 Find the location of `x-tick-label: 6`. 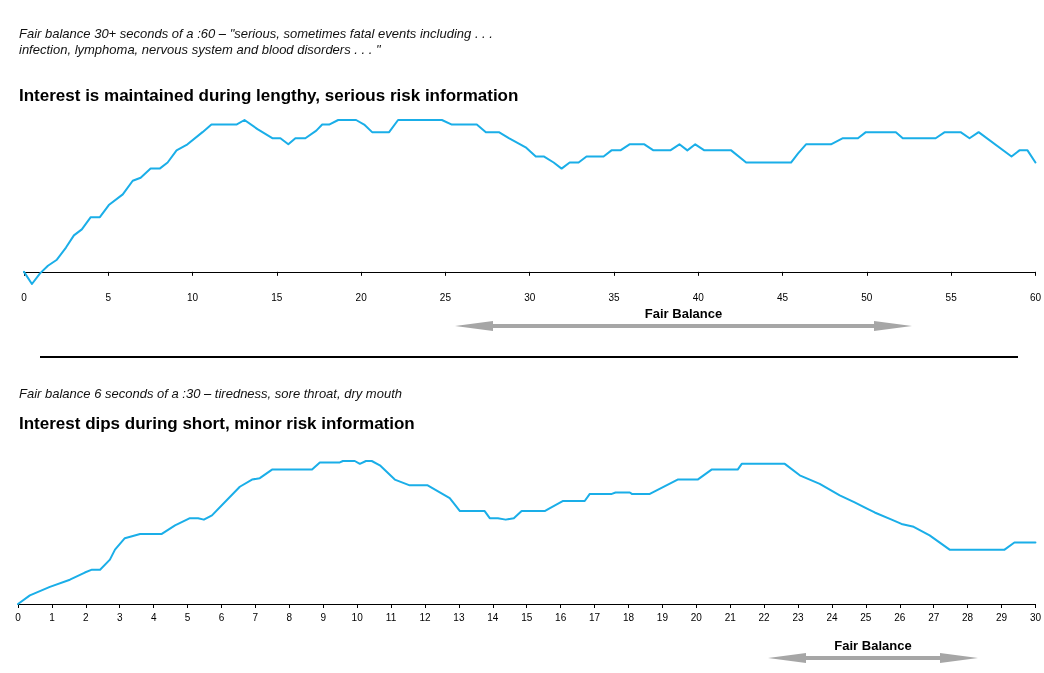

x-tick-label: 6 is located at coordinates (221, 617).